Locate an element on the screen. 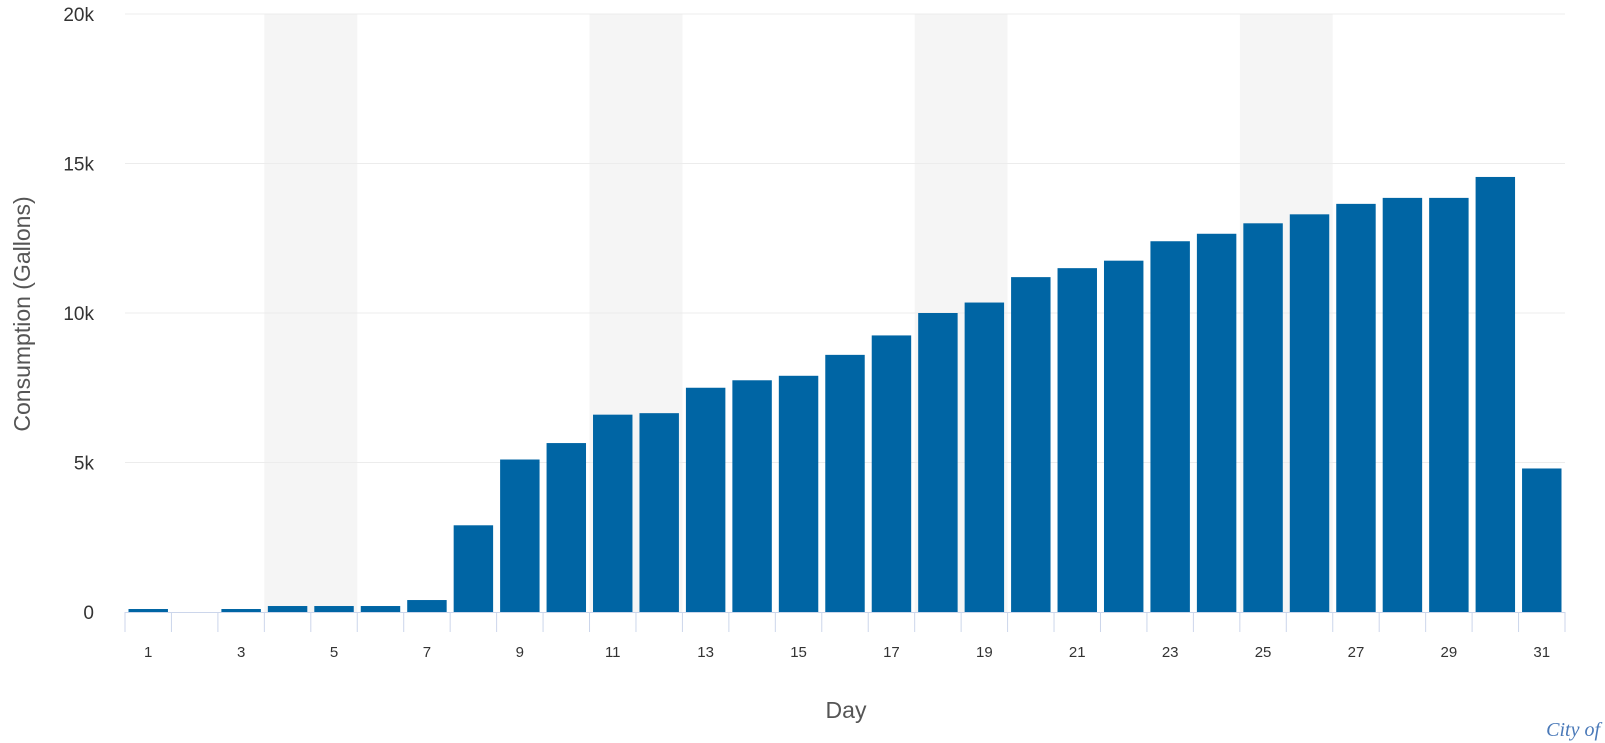 The image size is (1605, 743). y-tick-label: 20k is located at coordinates (78, 15).